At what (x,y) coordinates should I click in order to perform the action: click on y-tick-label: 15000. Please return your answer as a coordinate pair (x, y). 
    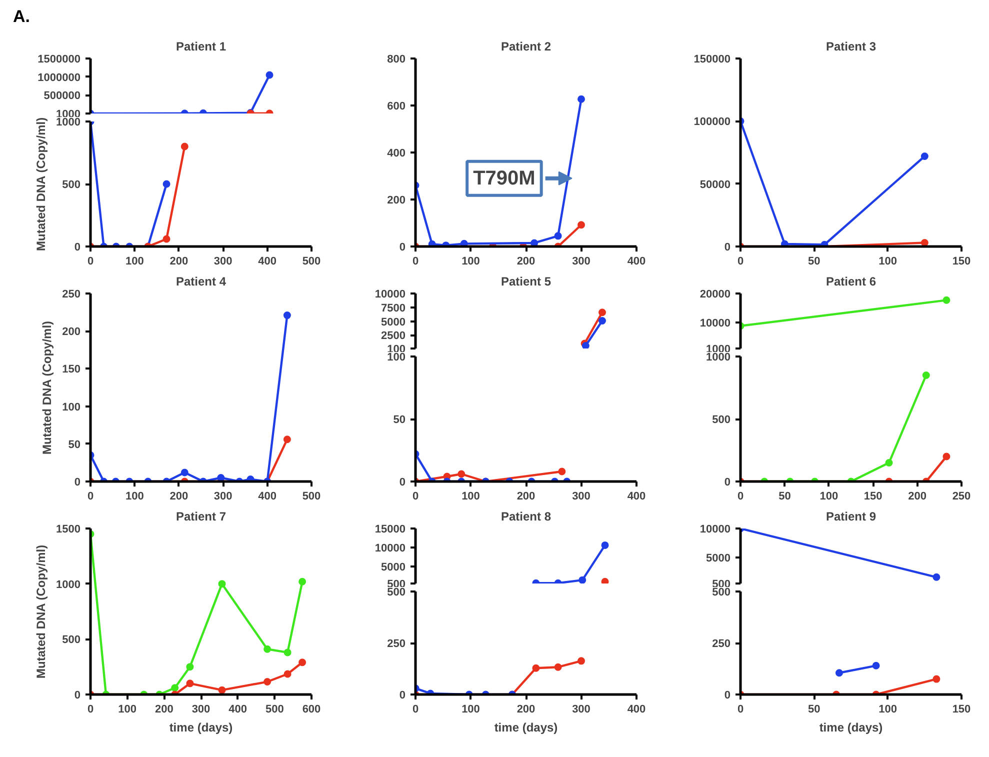
    Looking at the image, I should click on (390, 530).